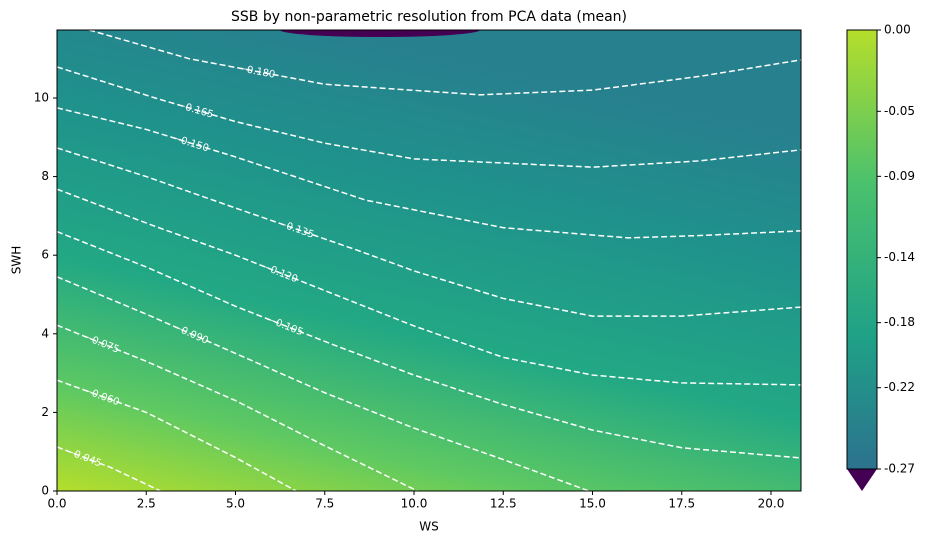 Image resolution: width=926 pixels, height=545 pixels. Describe the element at coordinates (380, 33) in the screenshot. I see `extreme-region` at that location.